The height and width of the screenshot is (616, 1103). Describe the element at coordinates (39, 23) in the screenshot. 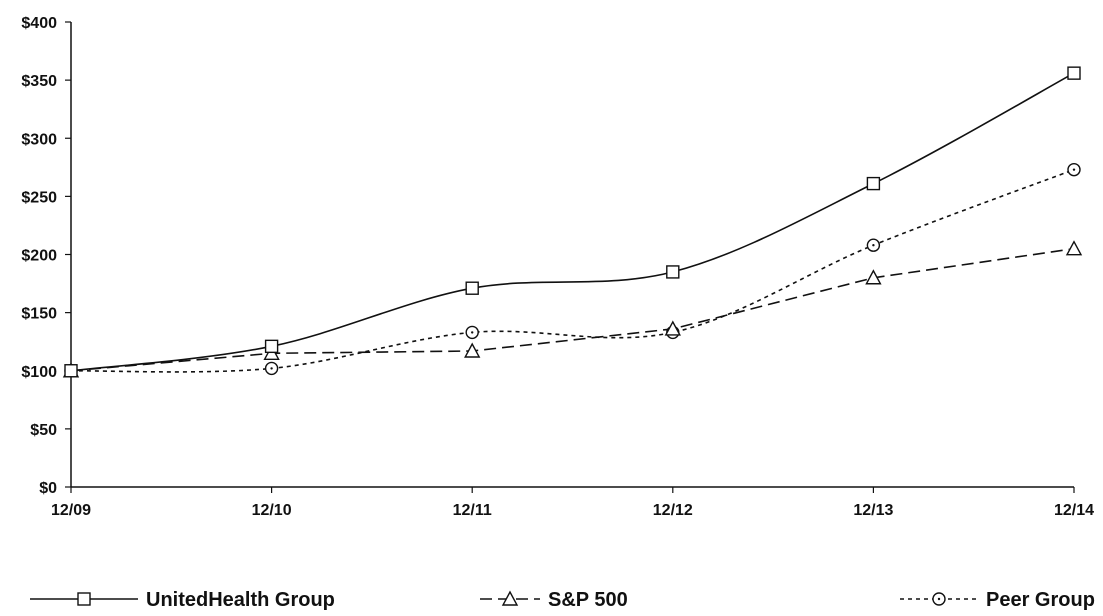

I see `y-tick-label: $400` at that location.